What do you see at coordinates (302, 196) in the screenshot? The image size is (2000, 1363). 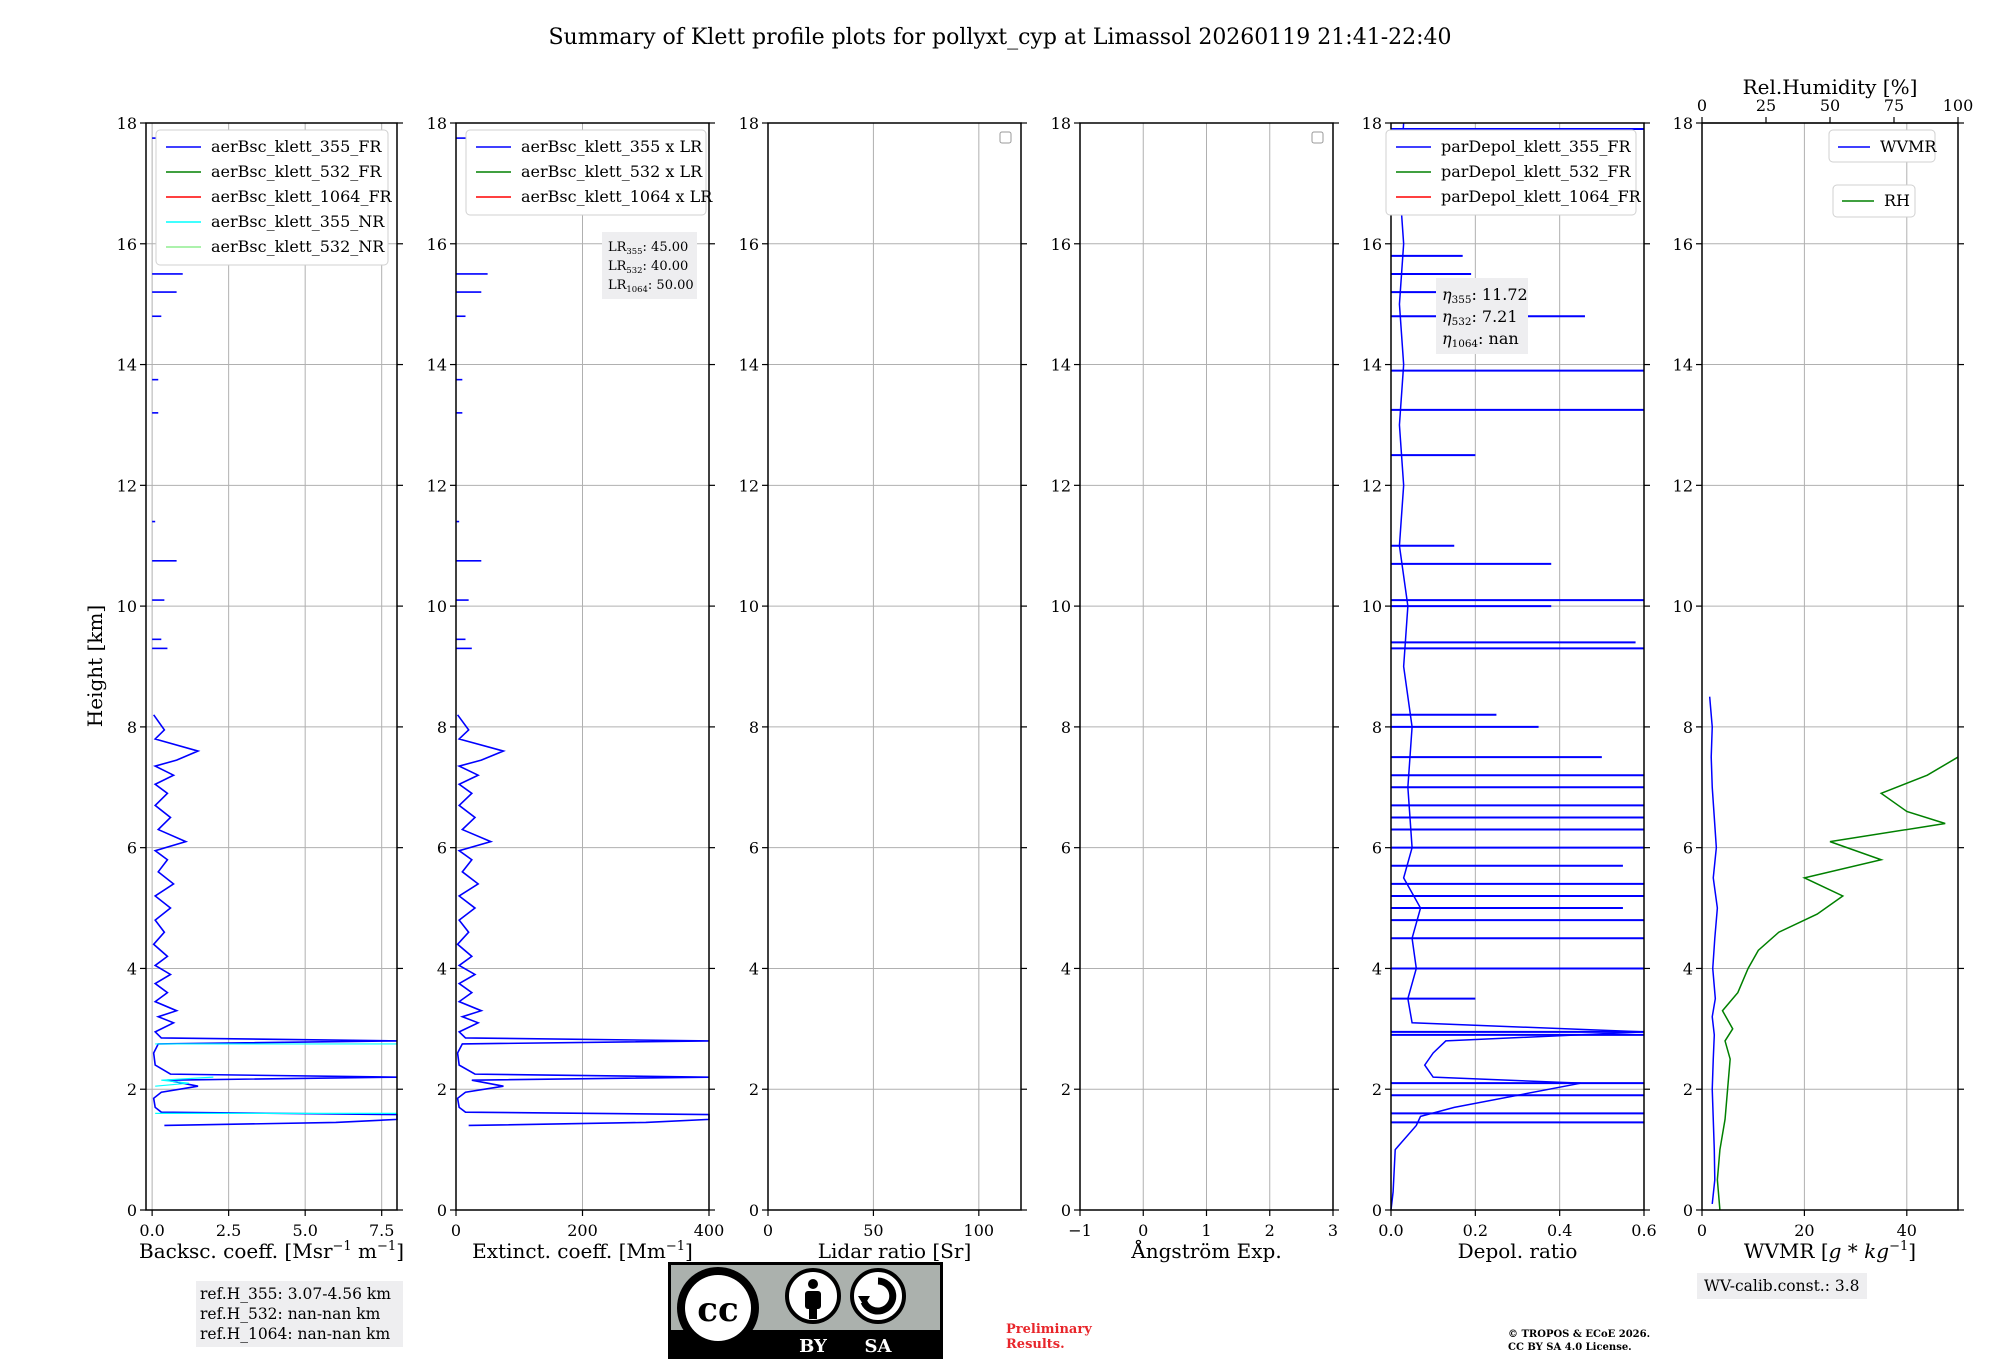 I see `legend-label: aerBsc_klett_1064_FR` at bounding box center [302, 196].